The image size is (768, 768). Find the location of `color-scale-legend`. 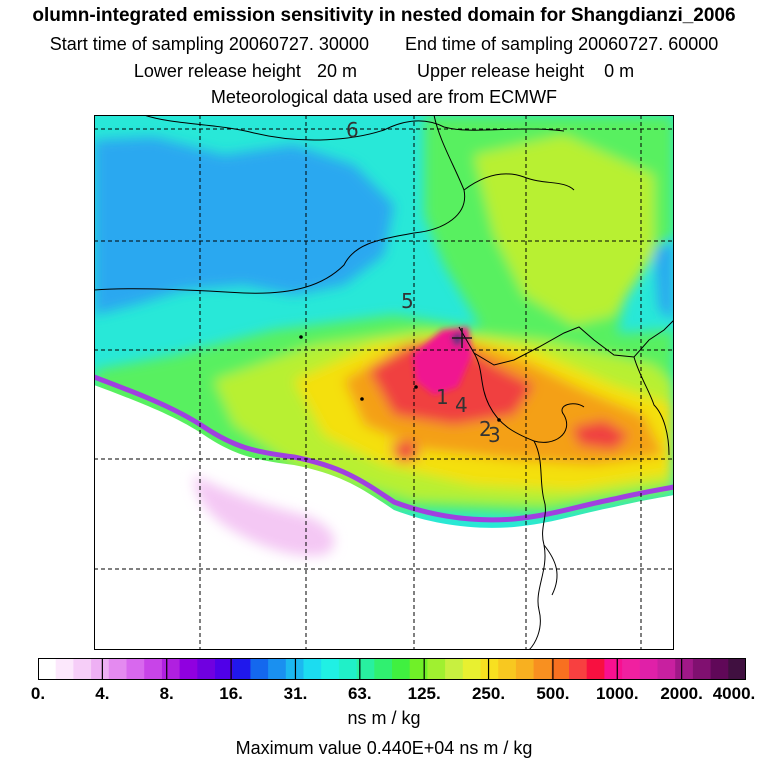

color-scale-legend is located at coordinates (392, 669).